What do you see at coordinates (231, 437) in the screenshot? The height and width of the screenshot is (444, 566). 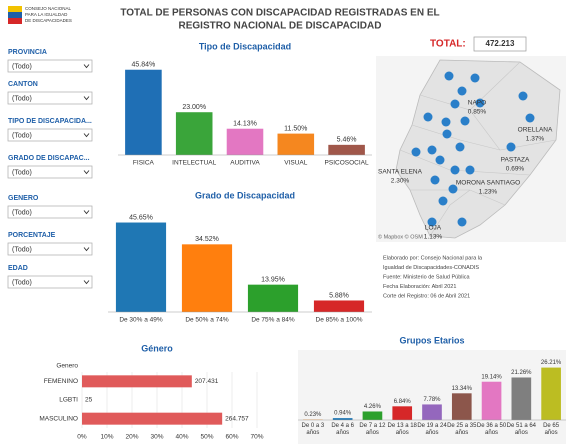 I see `x-tick-label: 60%` at bounding box center [231, 437].